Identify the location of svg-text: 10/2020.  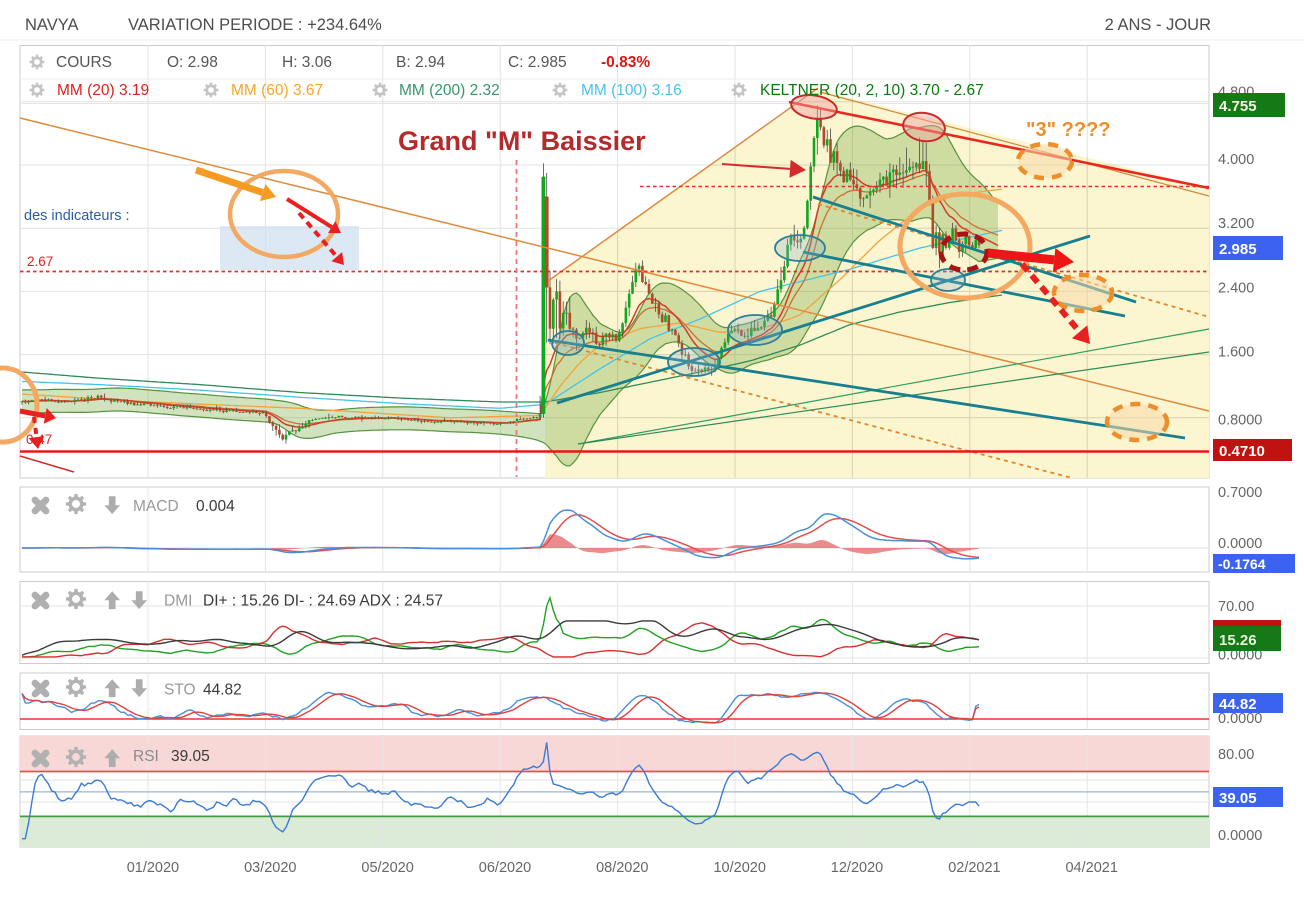
(739, 868).